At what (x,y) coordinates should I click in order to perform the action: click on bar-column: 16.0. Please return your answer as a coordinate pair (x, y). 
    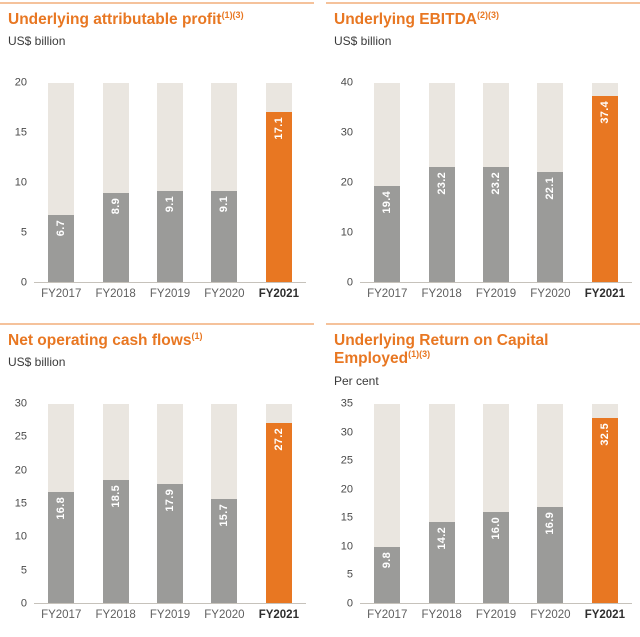
    Looking at the image, I should click on (496, 503).